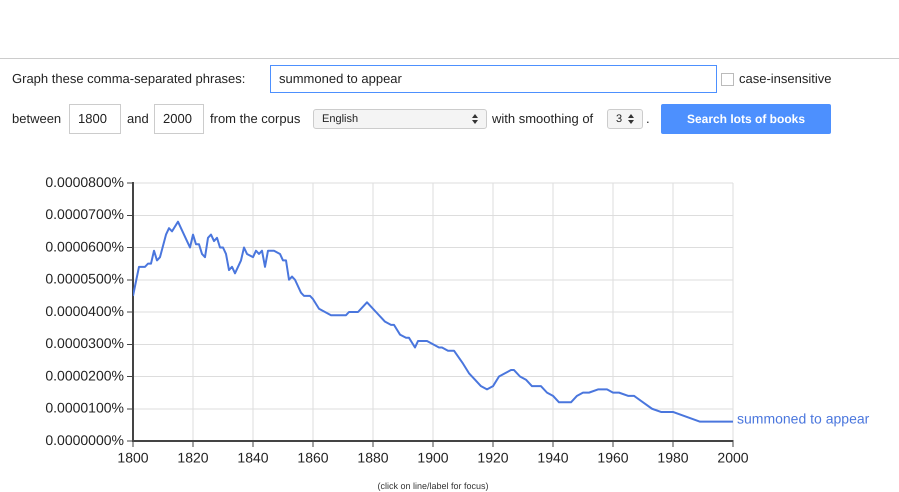 The height and width of the screenshot is (492, 899). What do you see at coordinates (84, 310) in the screenshot?
I see `y-tick-label: 0.0000400%` at bounding box center [84, 310].